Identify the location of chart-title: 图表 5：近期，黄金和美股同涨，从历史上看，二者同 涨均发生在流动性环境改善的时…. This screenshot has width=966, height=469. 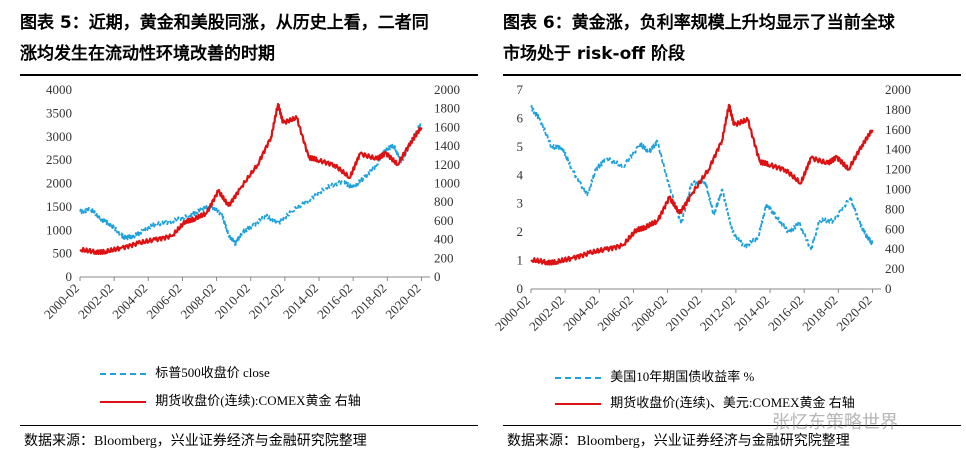
(245, 39).